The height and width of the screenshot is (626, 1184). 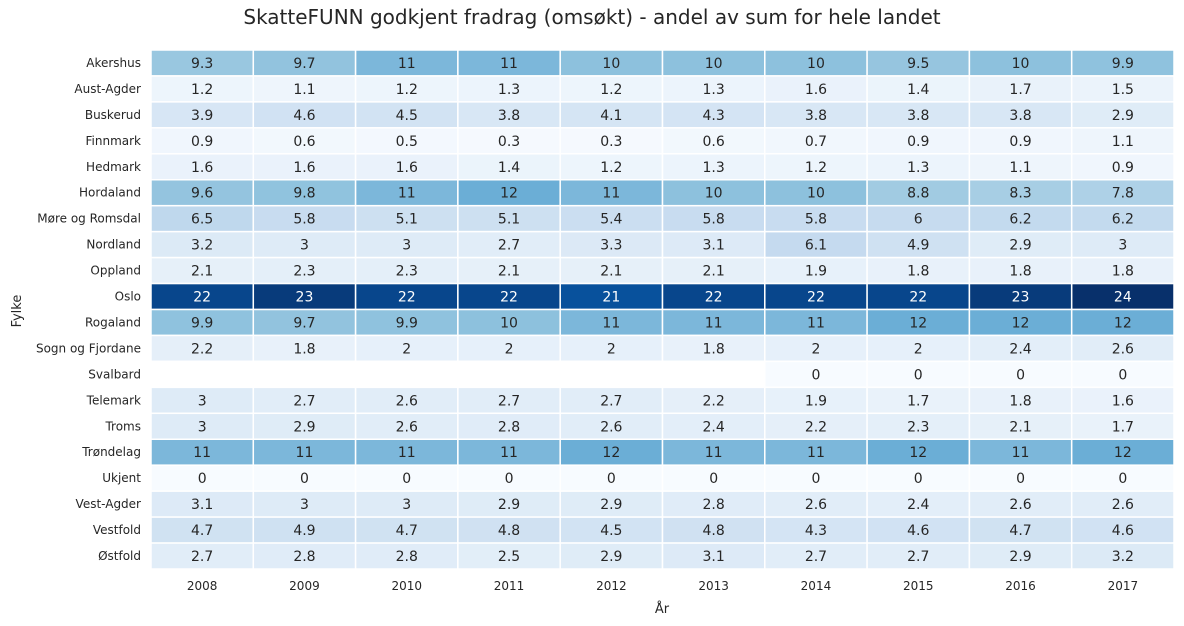 I want to click on cell-value-label: 3.1, so click(x=714, y=557).